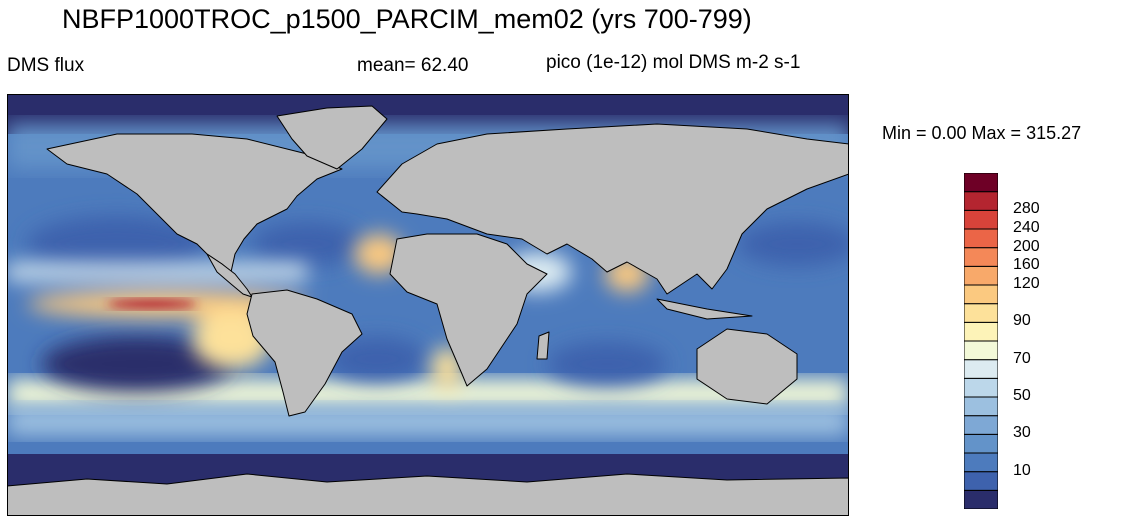 This screenshot has width=1129, height=522. I want to click on indian-gyre-low, so click(607, 364).